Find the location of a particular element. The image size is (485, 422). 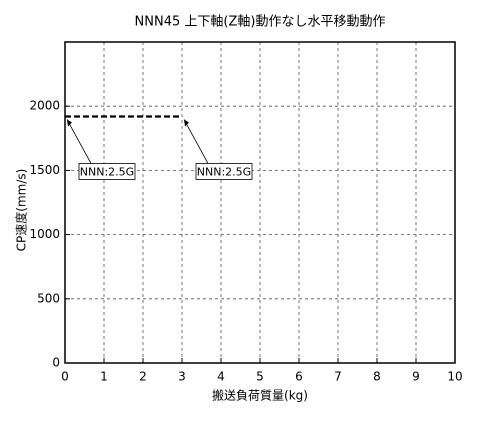

y-axis-label: CP速度(mm/s) is located at coordinates (21, 210).